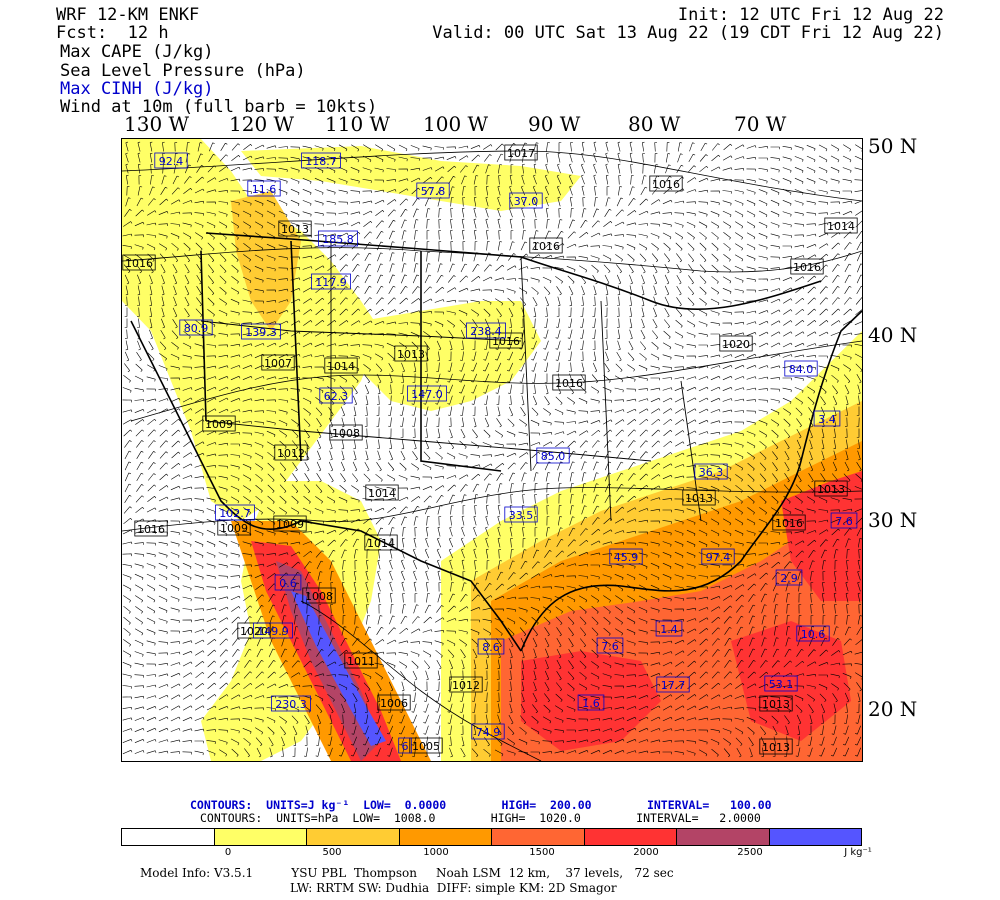 The width and height of the screenshot is (1000, 900). I want to click on svg-text: 1006, so click(394, 703).